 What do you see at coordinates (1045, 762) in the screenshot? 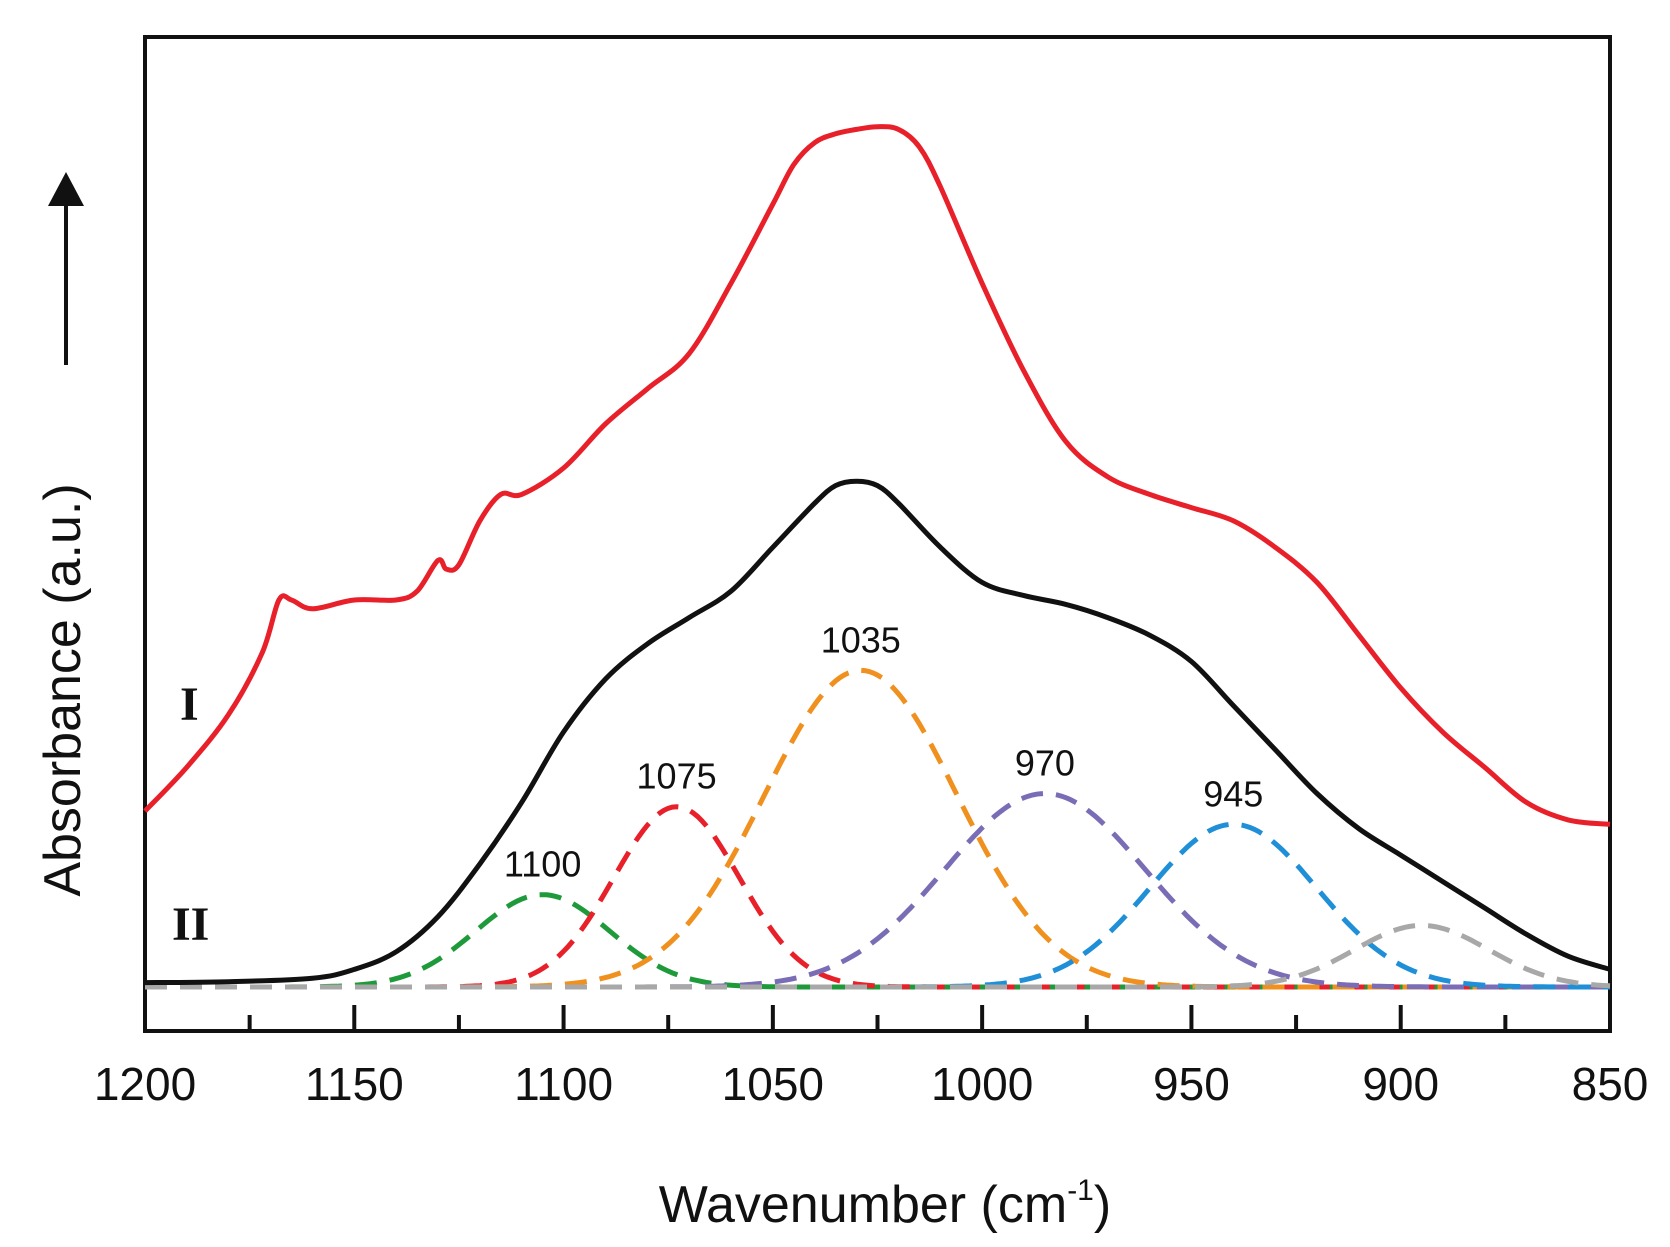
I see `peak-label-970: 970` at bounding box center [1045, 762].